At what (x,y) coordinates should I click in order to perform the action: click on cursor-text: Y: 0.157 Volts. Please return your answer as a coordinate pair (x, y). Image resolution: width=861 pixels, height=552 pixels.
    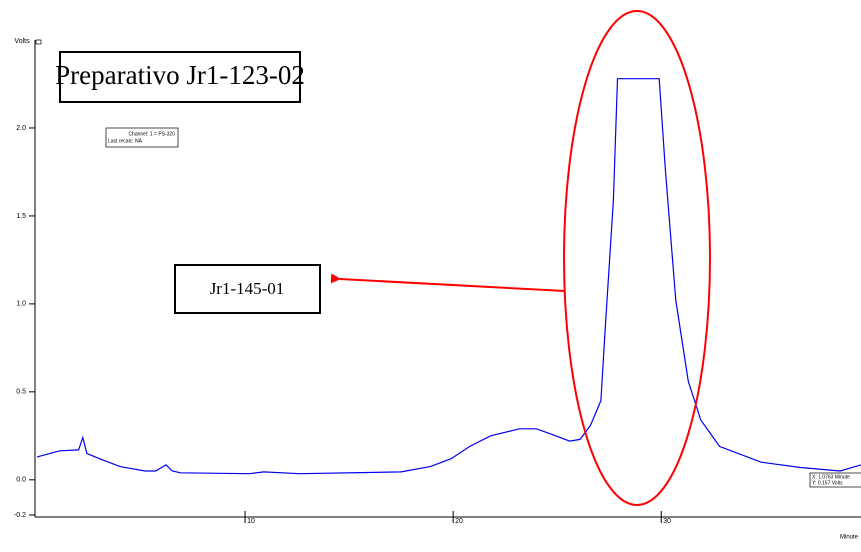
    Looking at the image, I should click on (827, 483).